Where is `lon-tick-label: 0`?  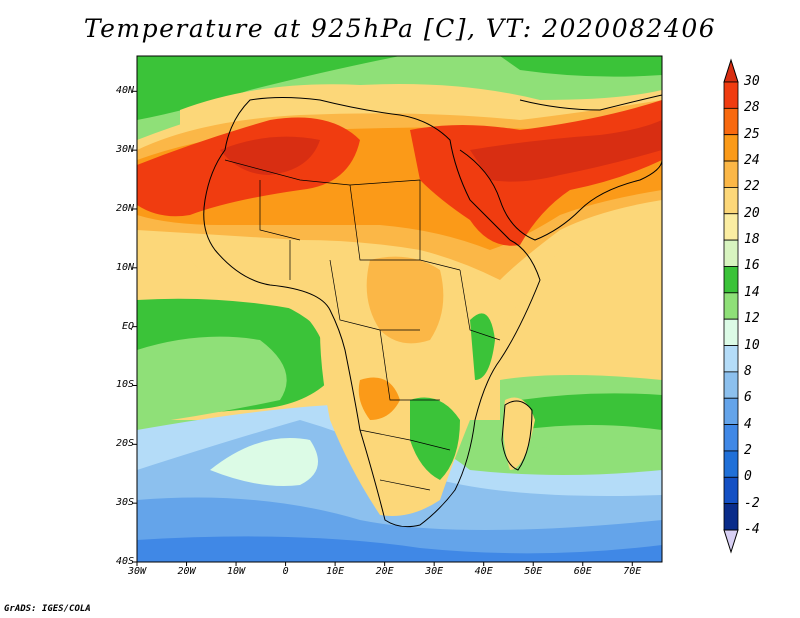
lon-tick-label: 0 is located at coordinates (285, 571).